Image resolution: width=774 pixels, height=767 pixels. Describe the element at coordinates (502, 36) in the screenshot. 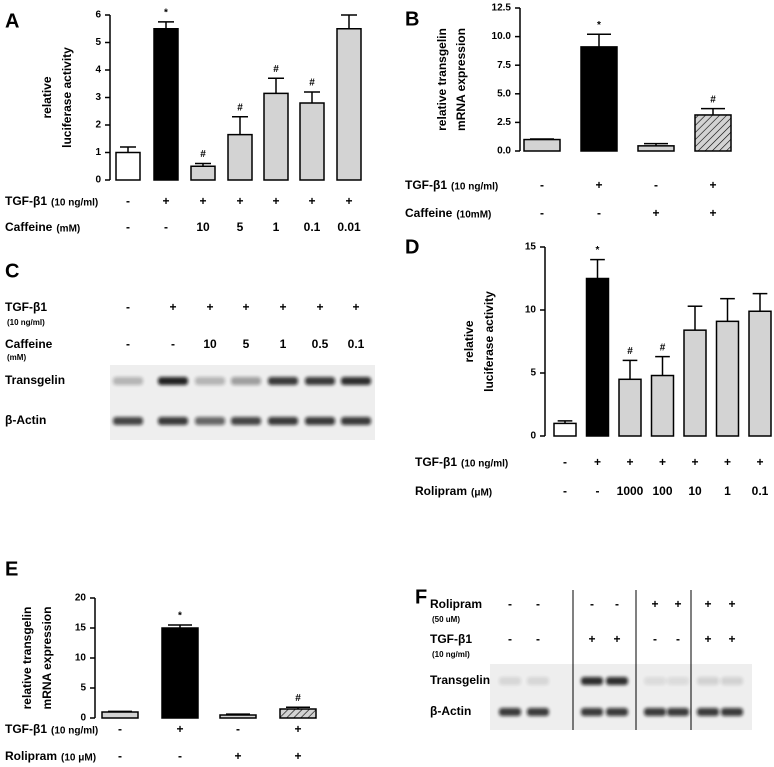

I see `y-tick-label: 10.0` at that location.